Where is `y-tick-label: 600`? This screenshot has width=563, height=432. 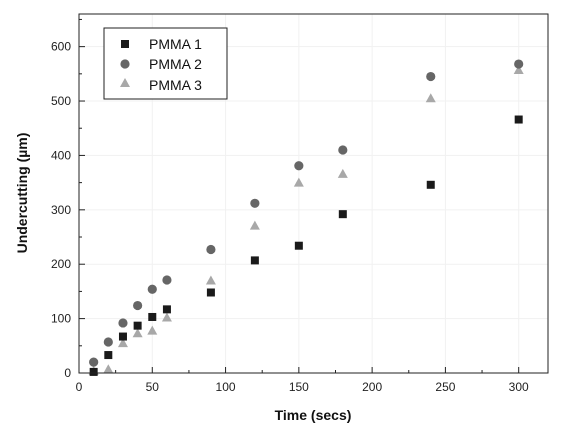
y-tick-label: 600 is located at coordinates (61, 47).